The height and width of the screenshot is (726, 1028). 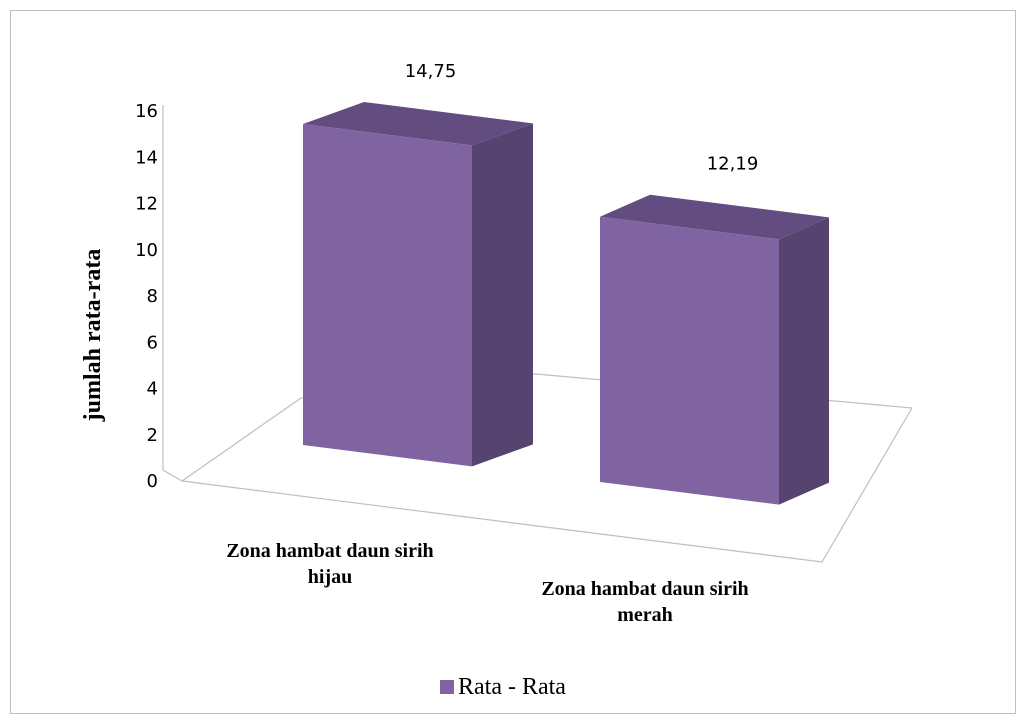 What do you see at coordinates (146, 157) in the screenshot?
I see `y-tick-label: 14` at bounding box center [146, 157].